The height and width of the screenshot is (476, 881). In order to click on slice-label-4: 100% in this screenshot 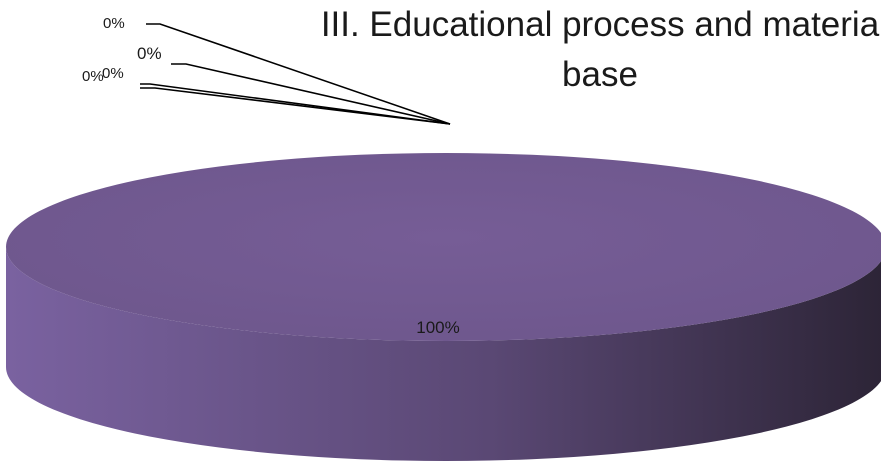, I will do `click(437, 327)`.